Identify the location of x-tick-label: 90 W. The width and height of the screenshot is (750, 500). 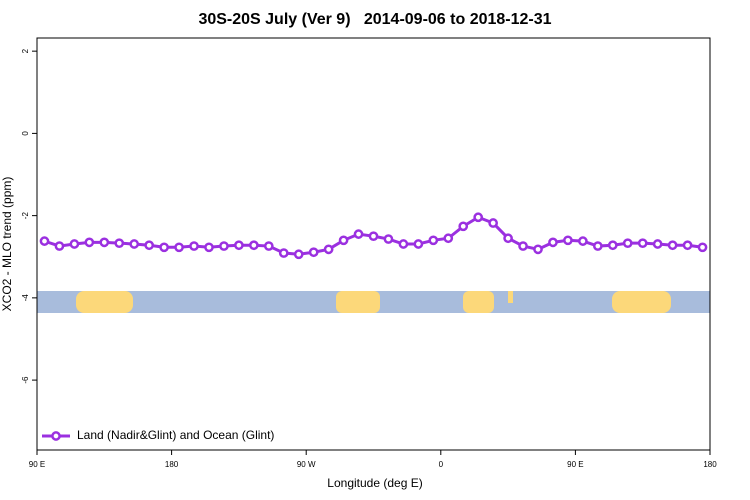
(306, 464).